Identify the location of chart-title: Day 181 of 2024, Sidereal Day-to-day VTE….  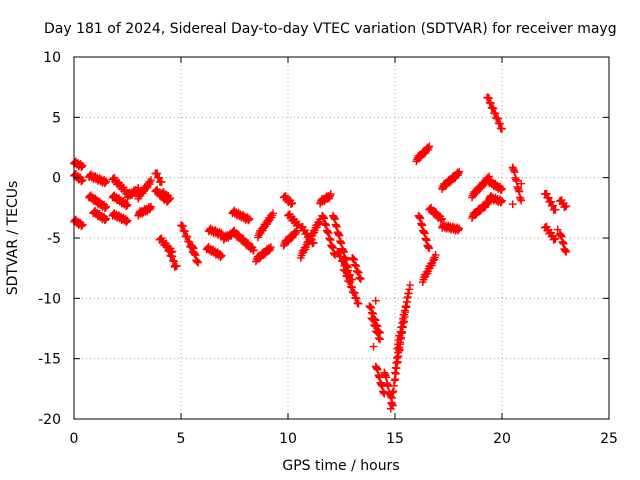
(330, 29).